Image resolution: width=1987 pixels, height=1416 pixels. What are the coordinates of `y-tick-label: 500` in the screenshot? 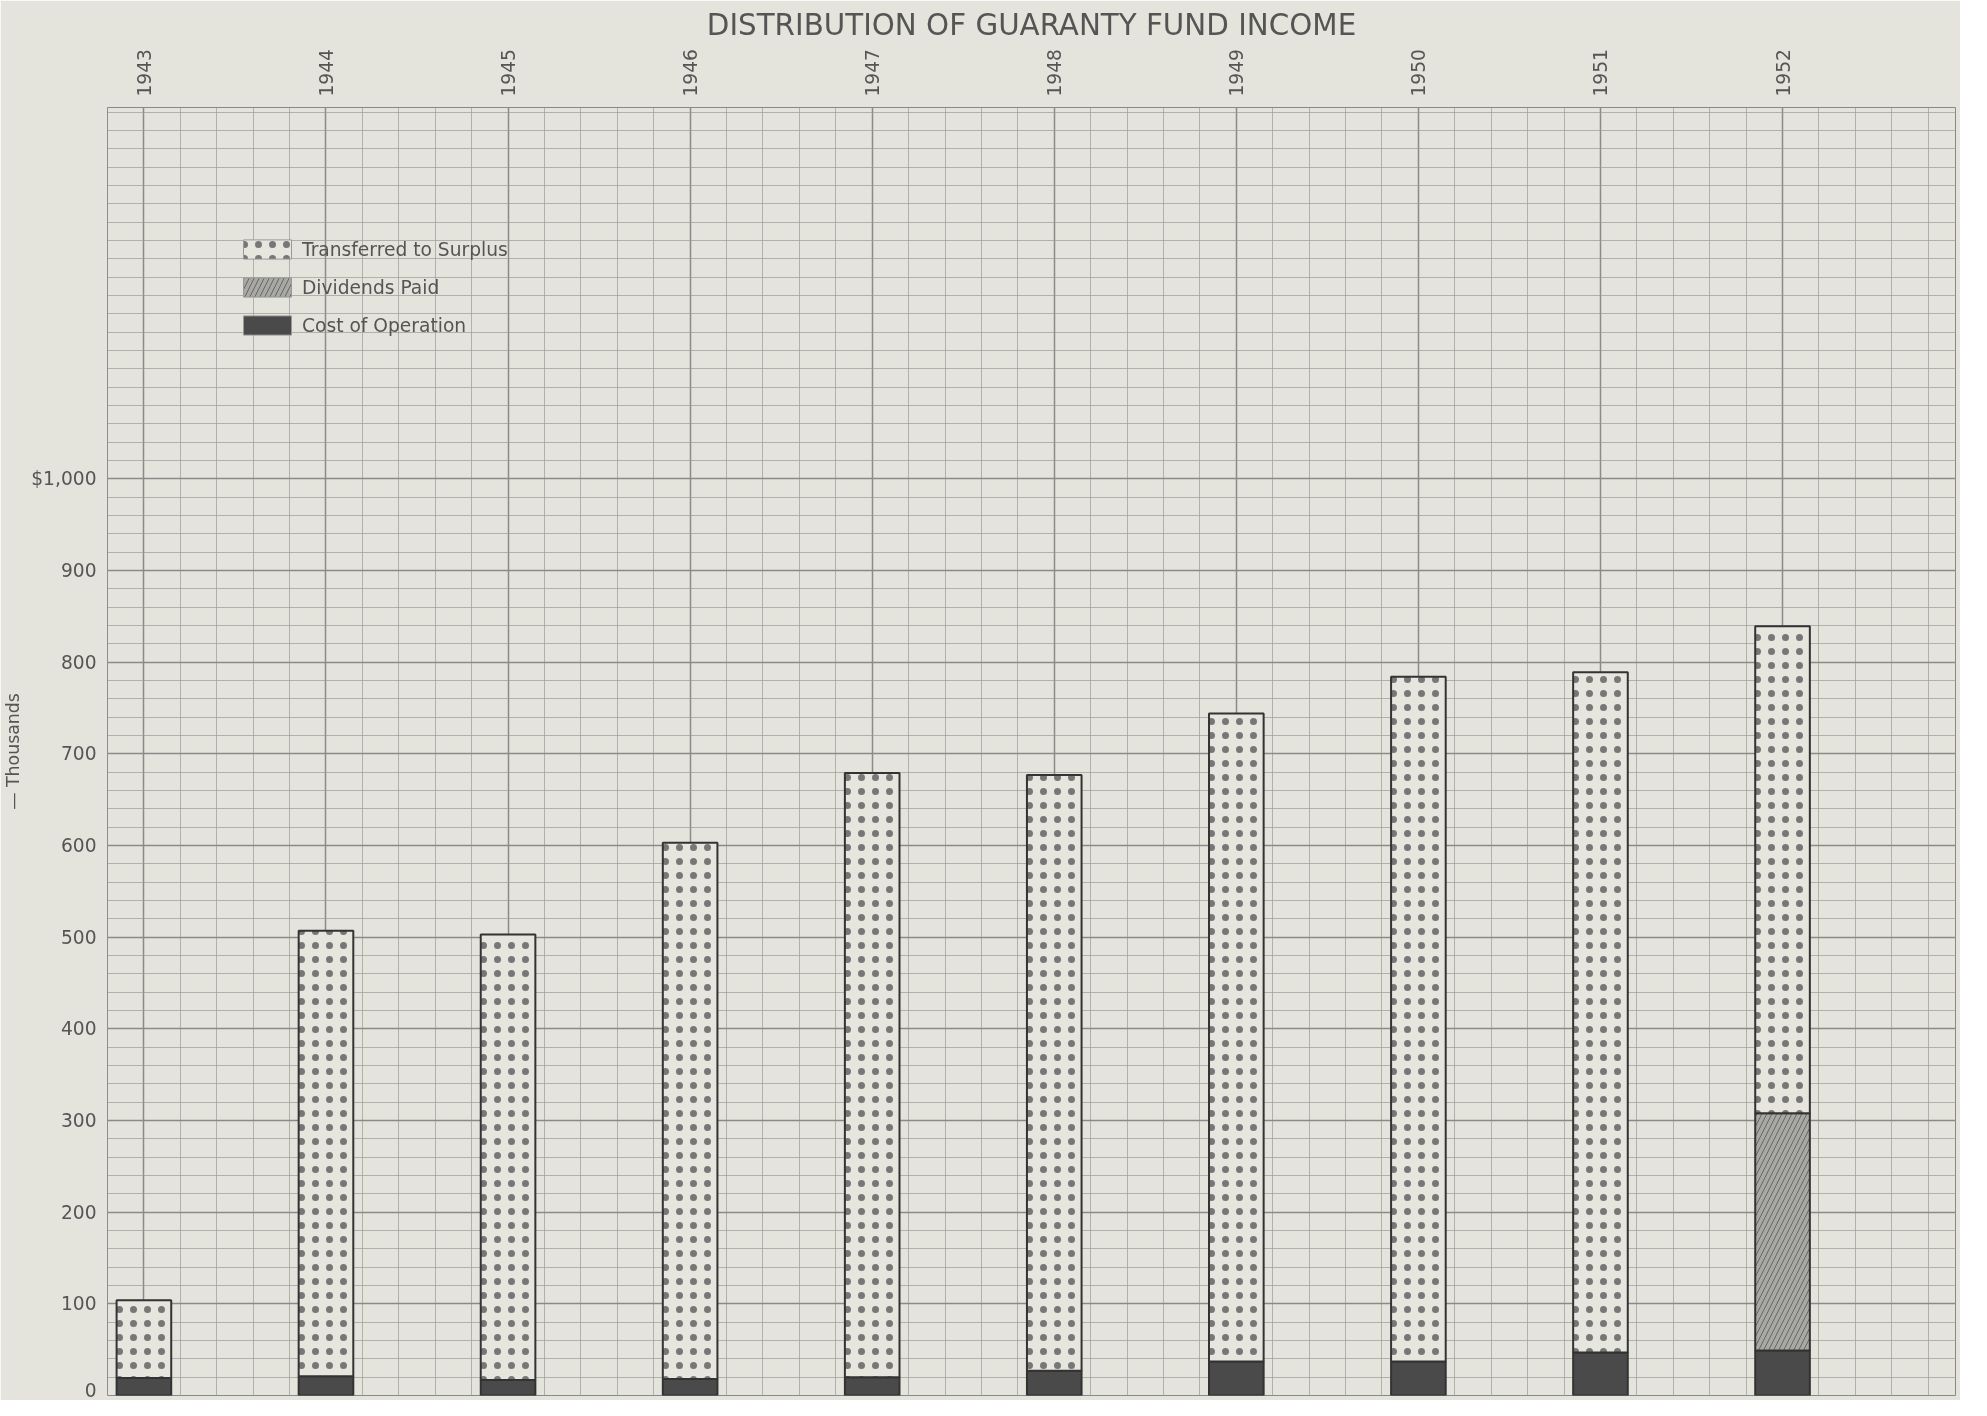 It's located at (78, 937).